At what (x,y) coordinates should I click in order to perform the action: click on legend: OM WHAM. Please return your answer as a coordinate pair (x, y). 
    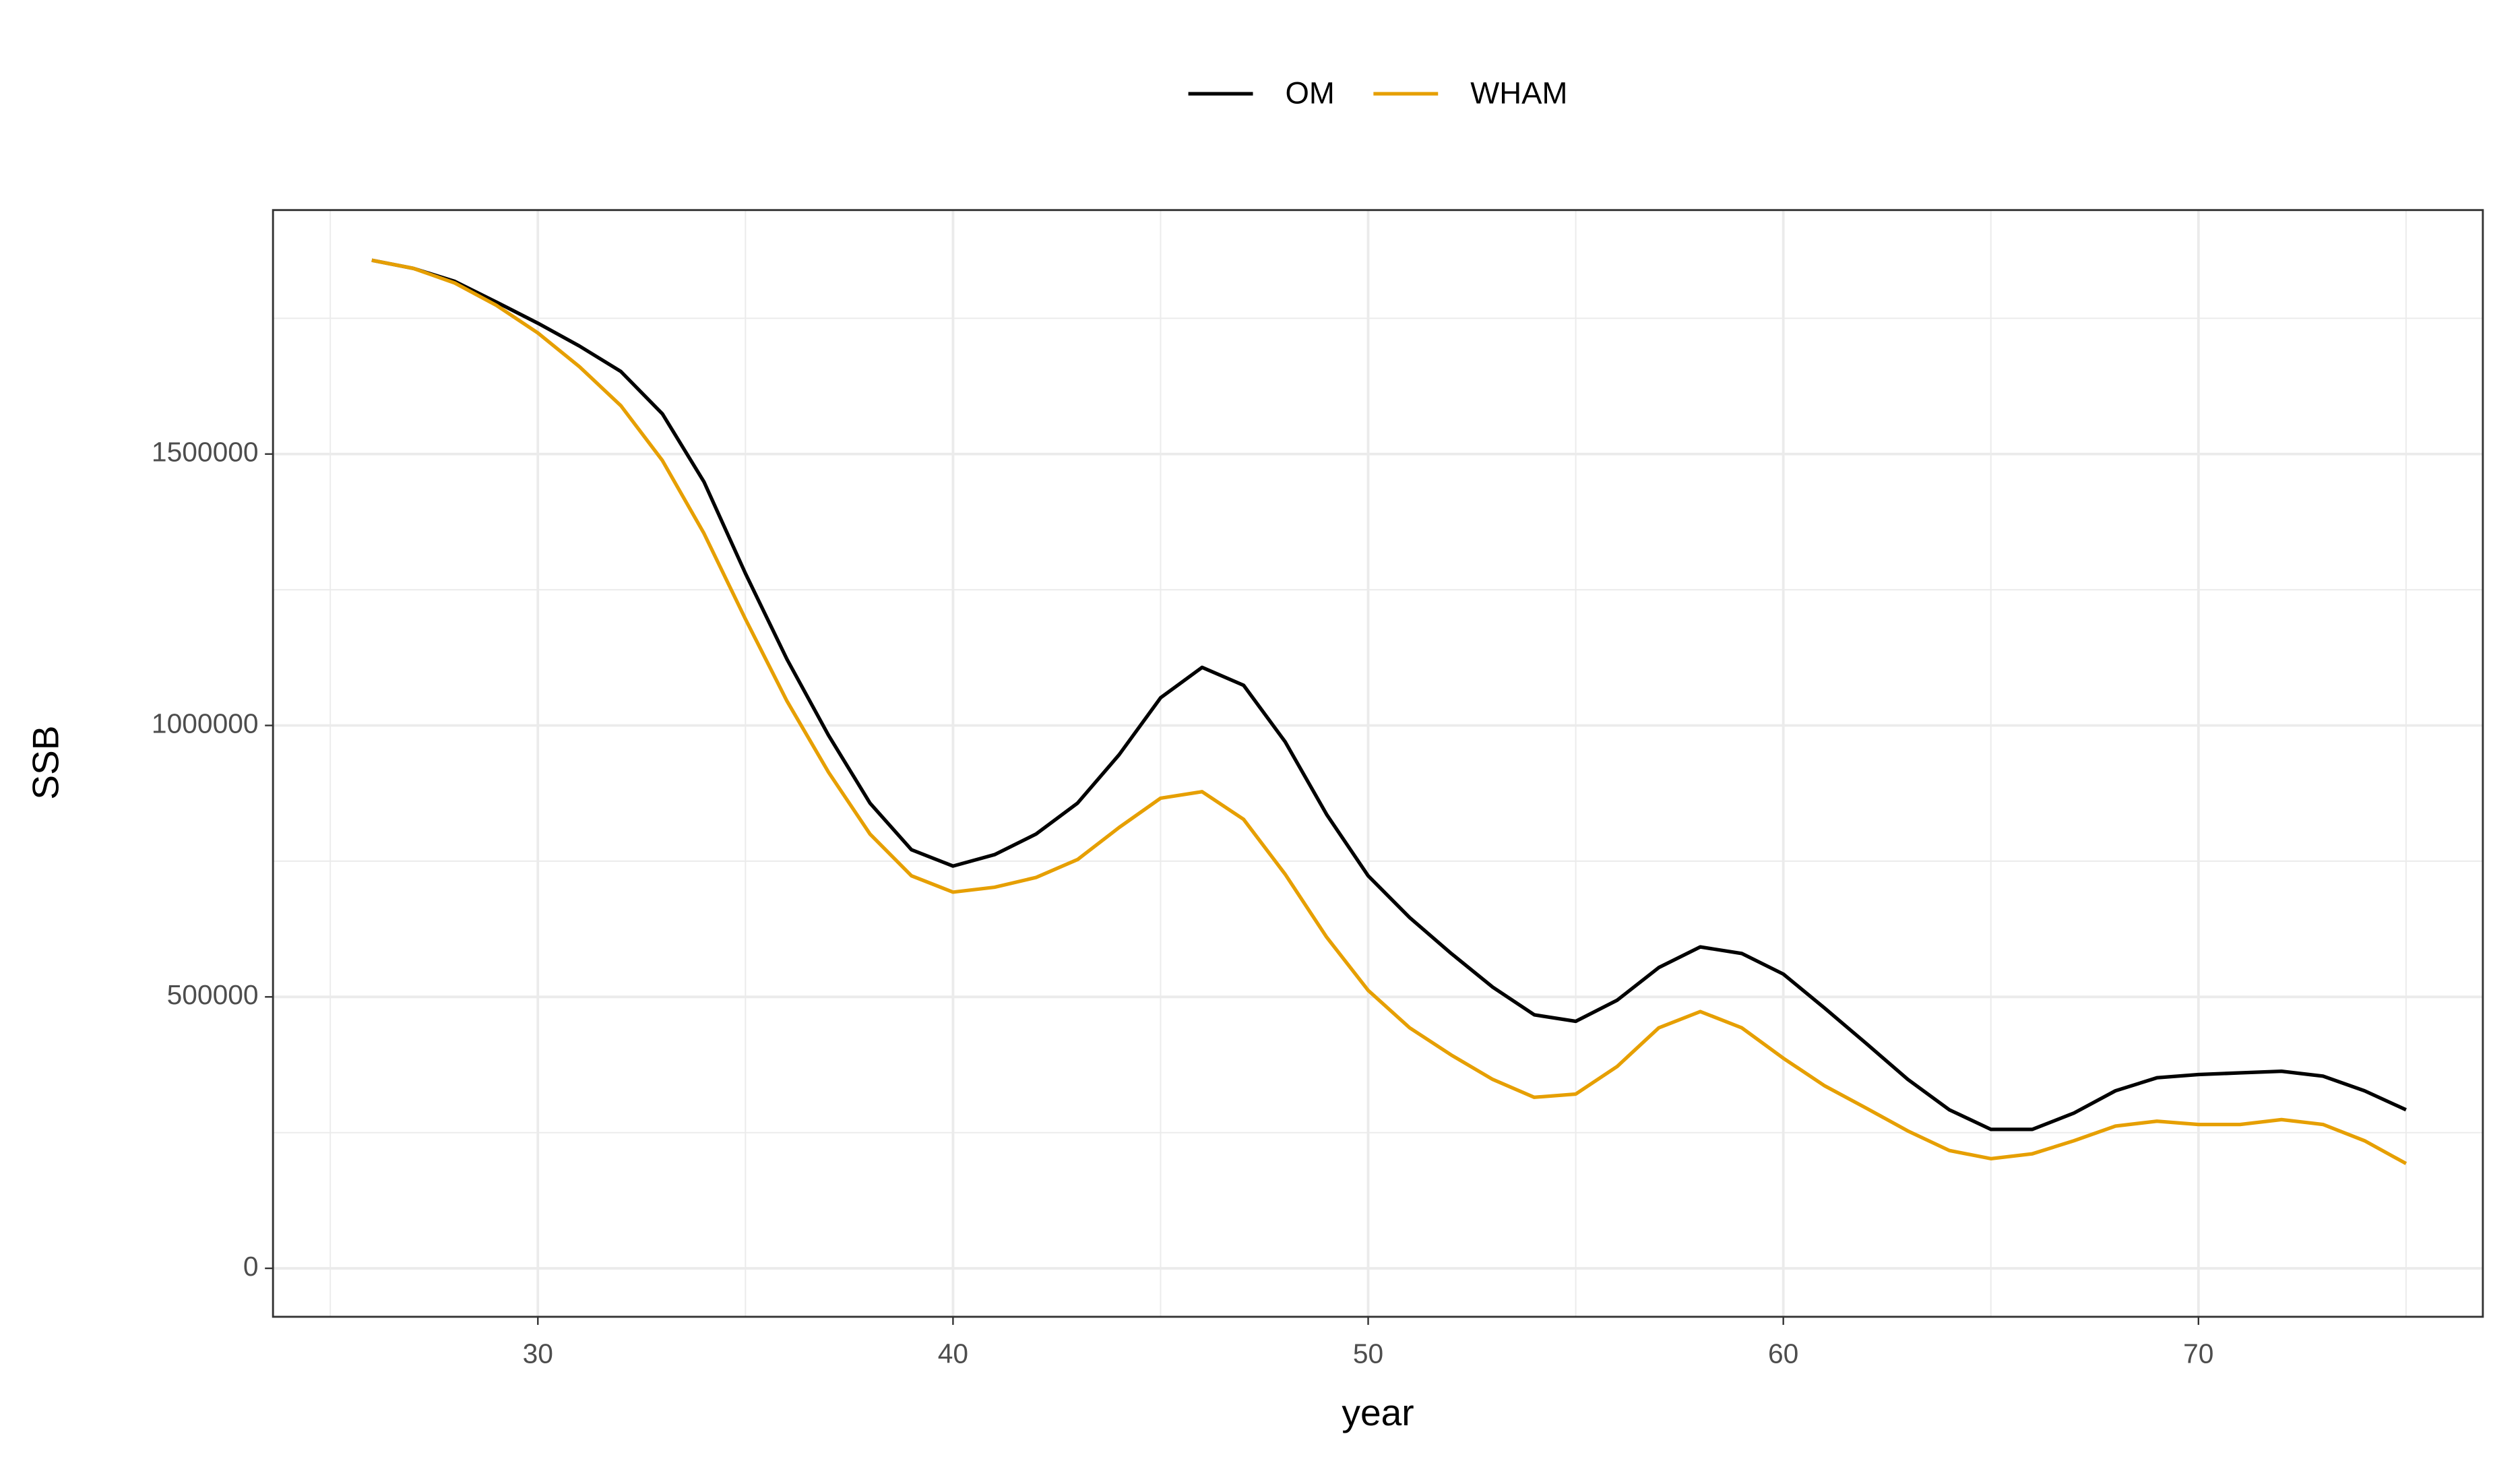
    Looking at the image, I should click on (1378, 94).